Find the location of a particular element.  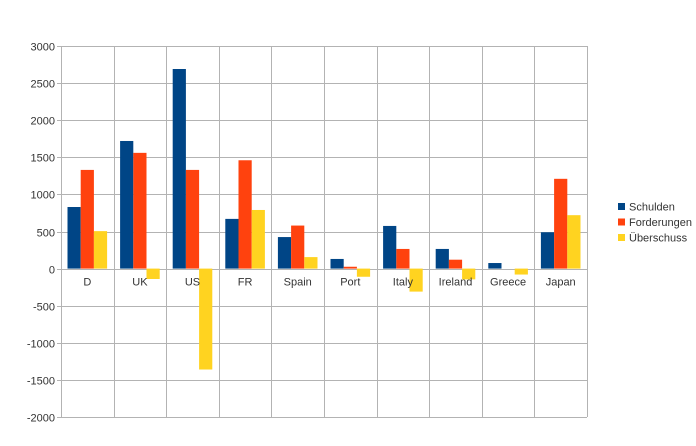

bar-schulden-d is located at coordinates (74, 238).